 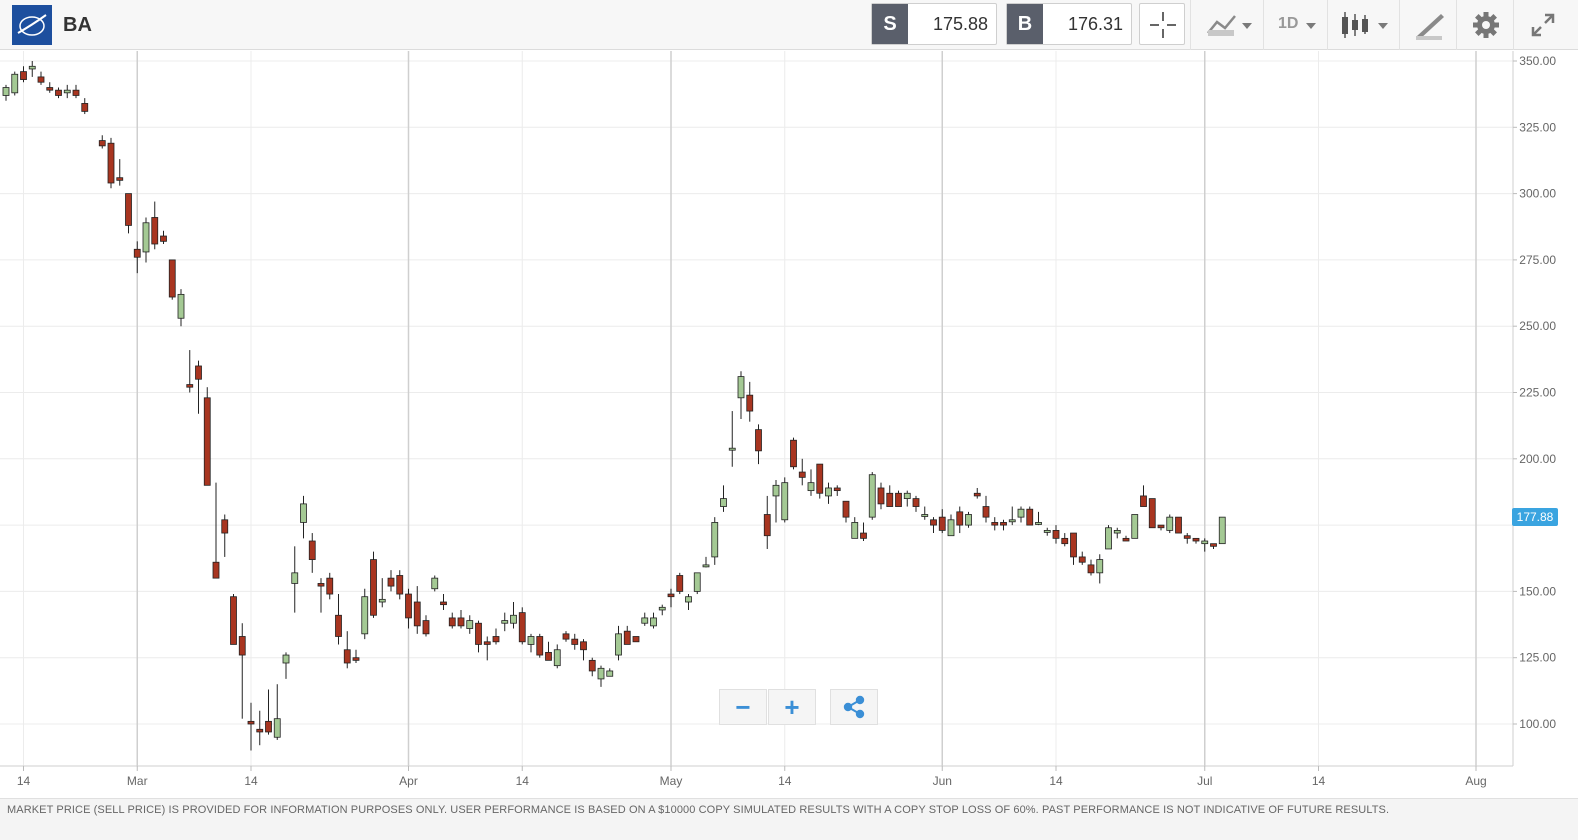 I want to click on buy-price-widget: B 176.31, so click(x=1067, y=25).